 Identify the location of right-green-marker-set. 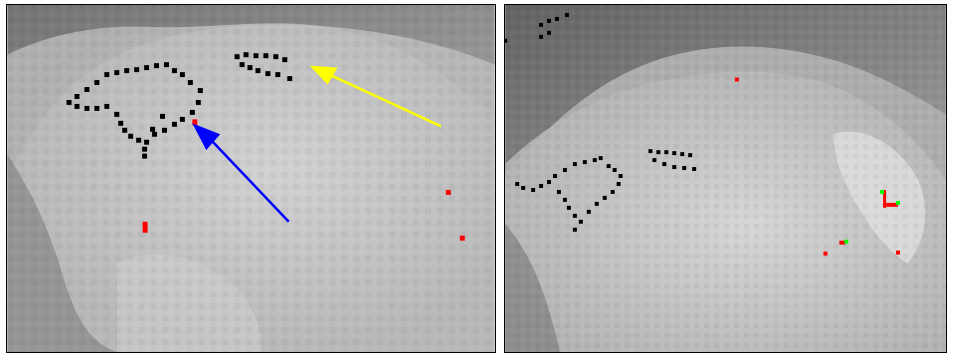
(872, 216).